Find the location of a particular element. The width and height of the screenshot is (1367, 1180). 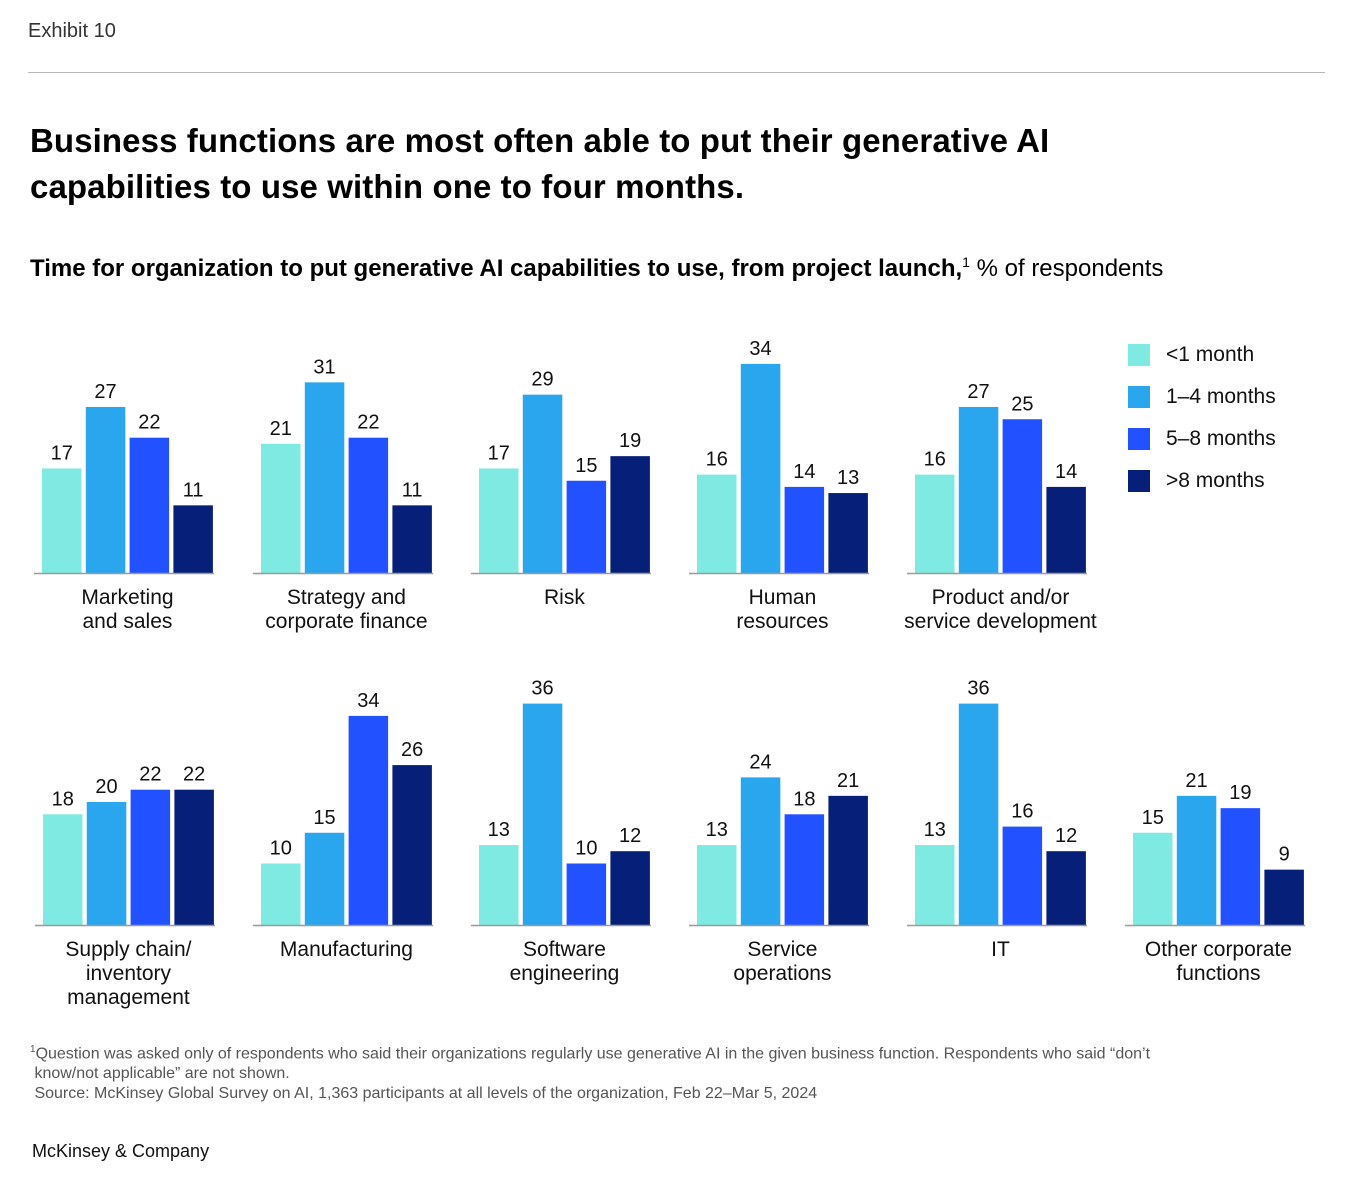

data-label: 12 is located at coordinates (1066, 836).